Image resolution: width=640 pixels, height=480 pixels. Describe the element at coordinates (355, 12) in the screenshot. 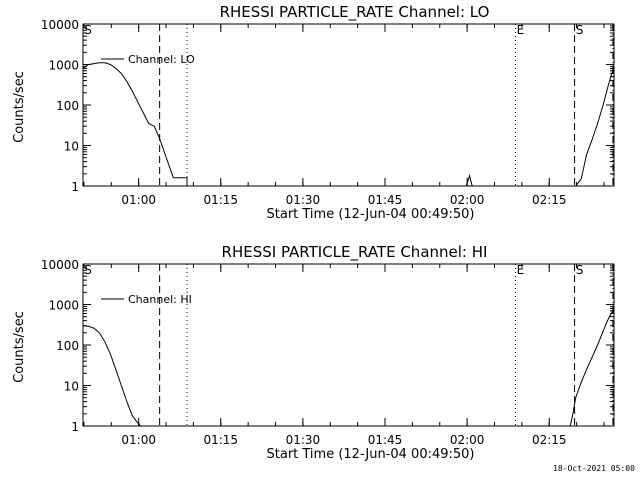

I see `chart-title: RHESSI PARTICLE_RATE Channel: LO` at that location.